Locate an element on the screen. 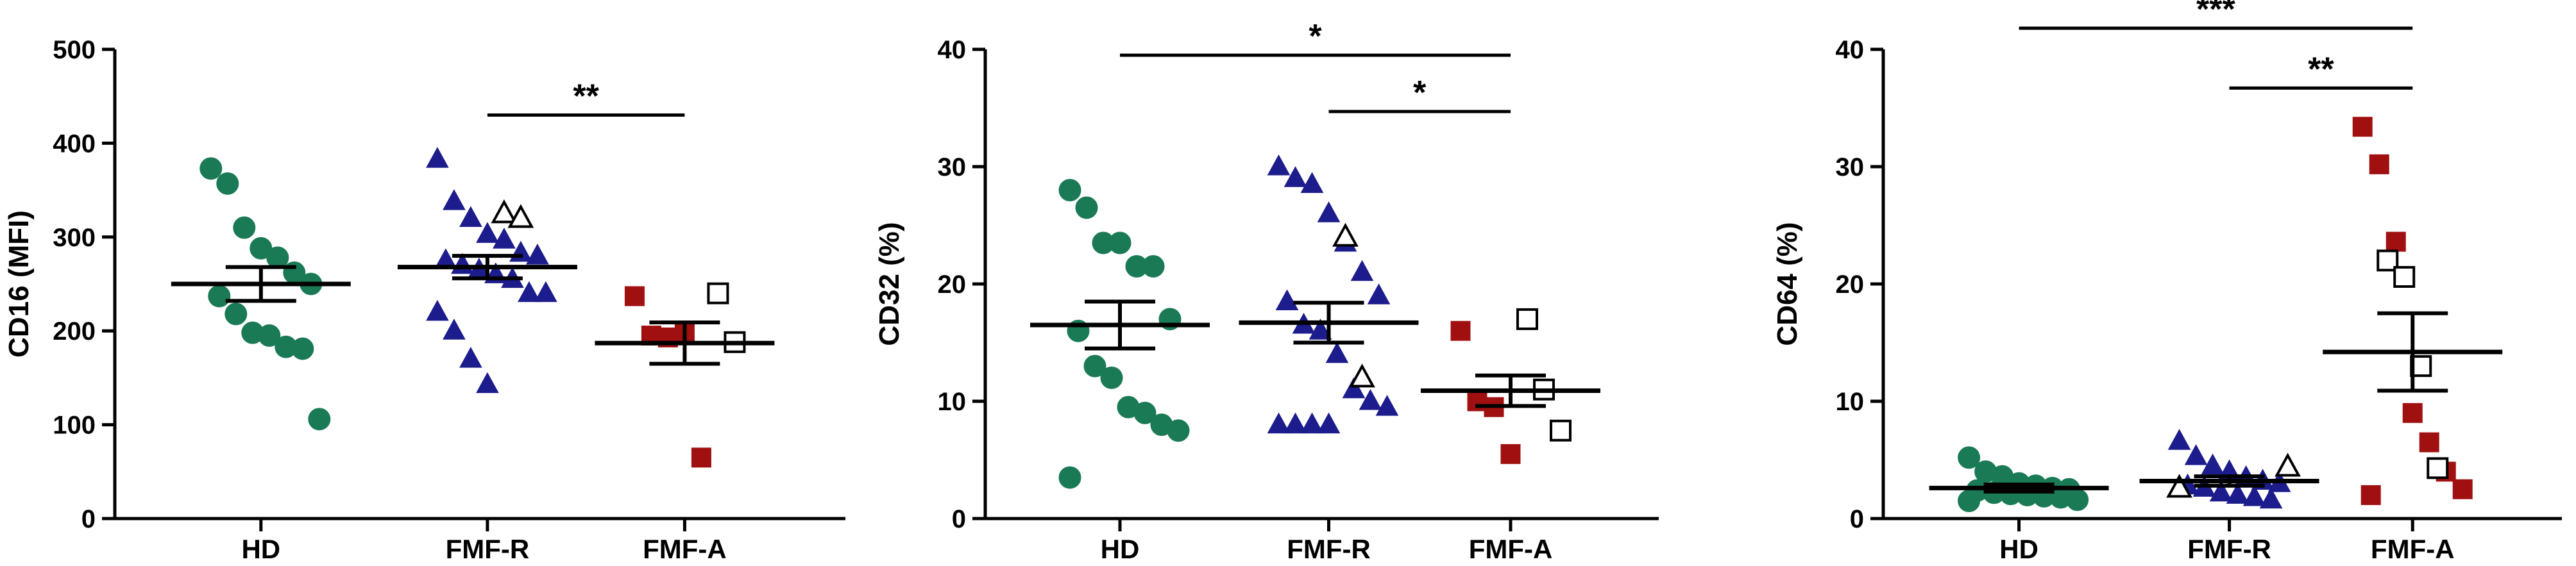 Image resolution: width=2576 pixels, height=566 pixels. y-axis-label: CD64 (%) is located at coordinates (1787, 283).